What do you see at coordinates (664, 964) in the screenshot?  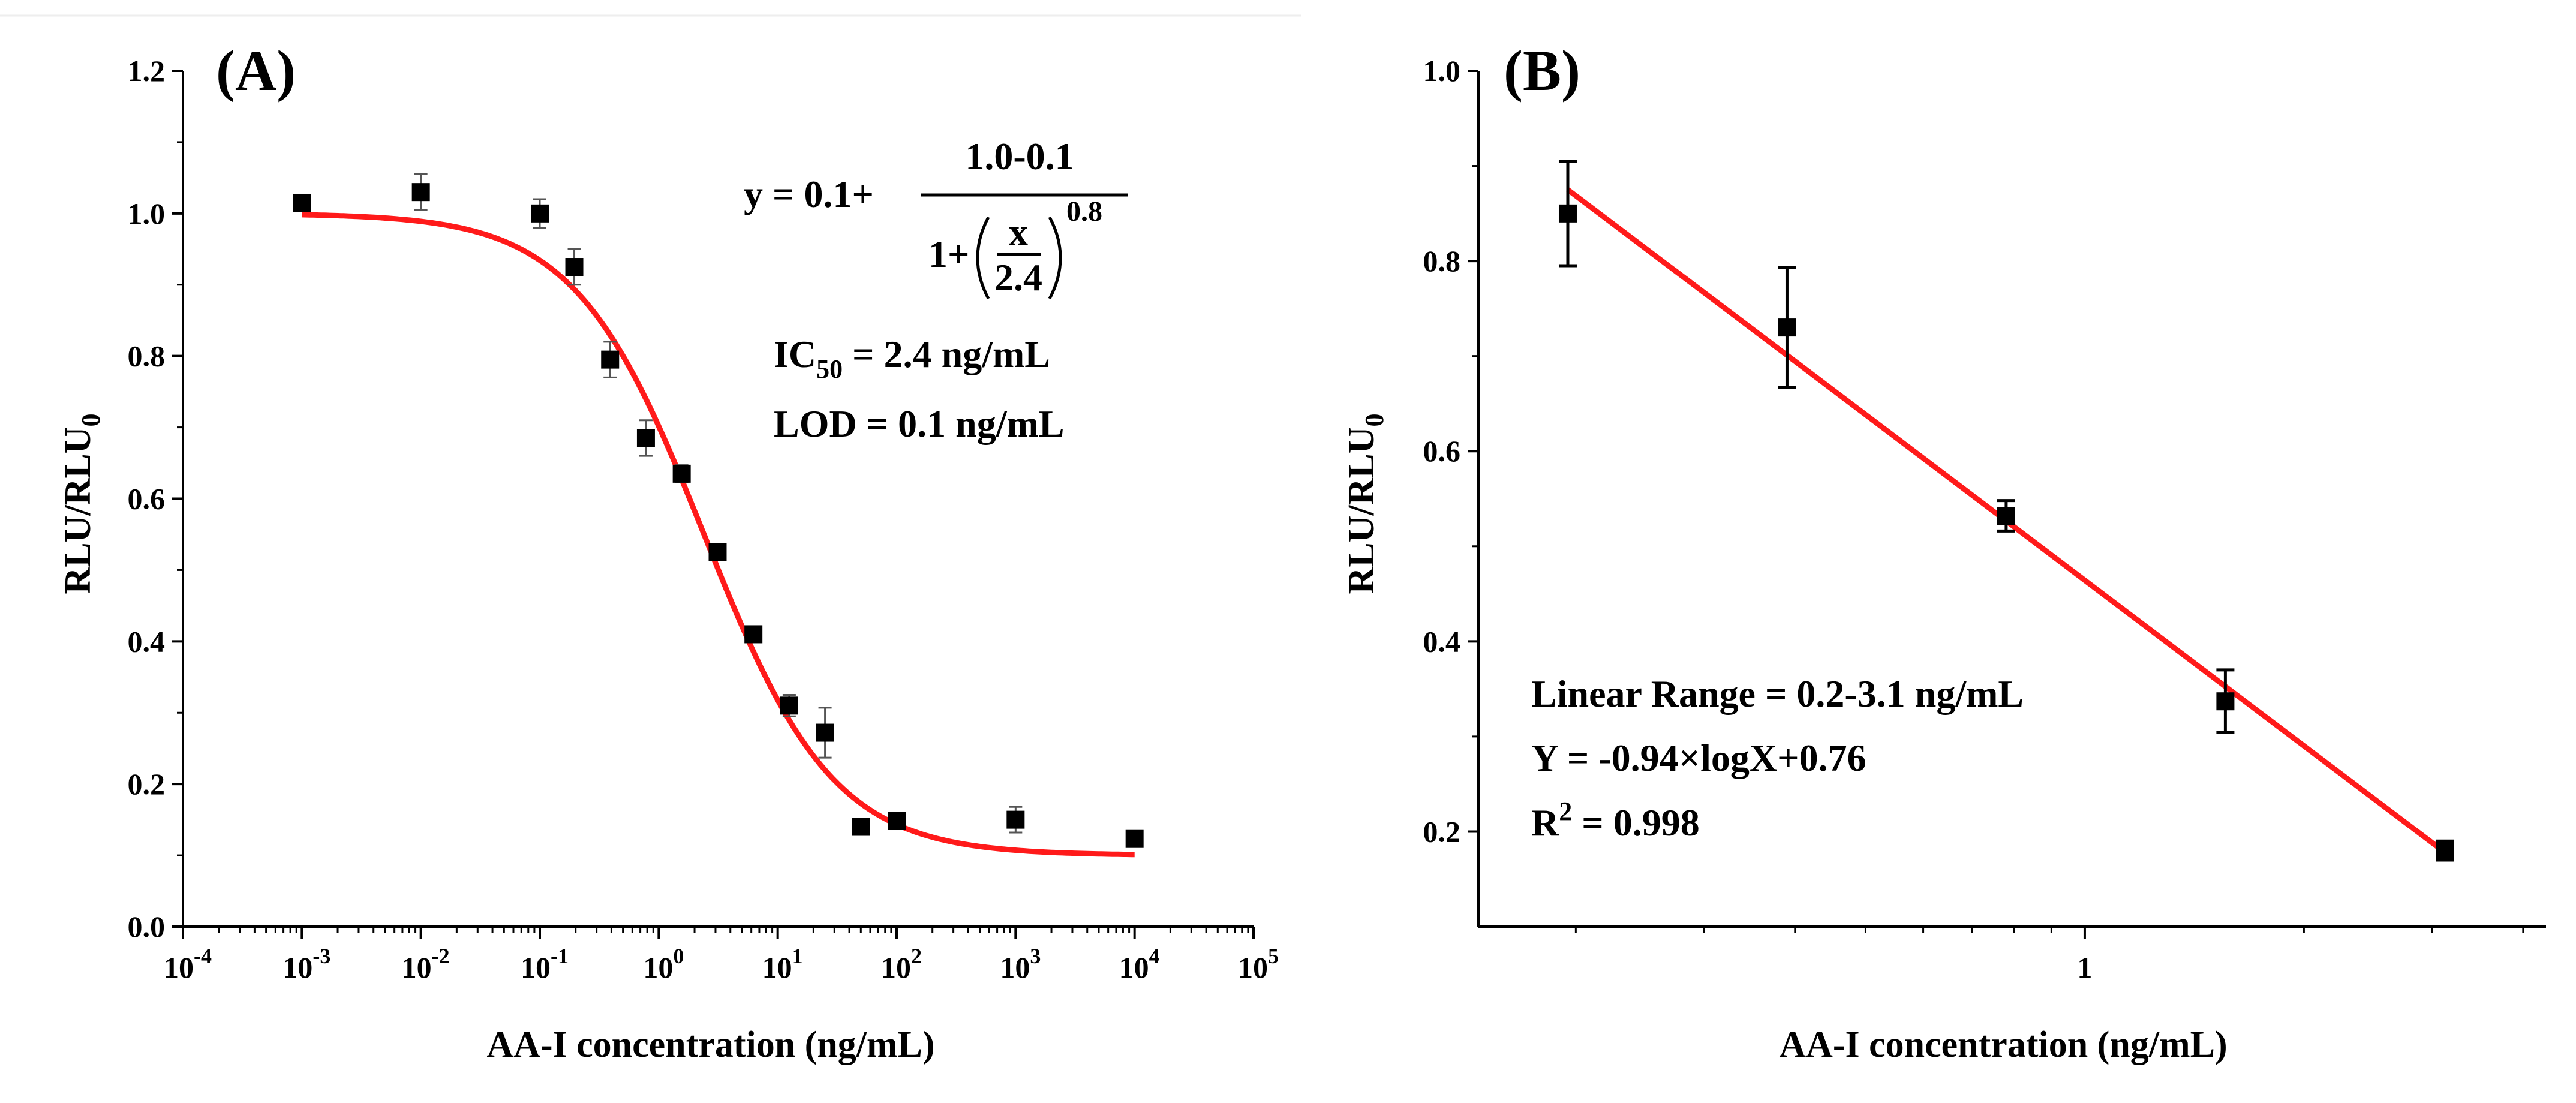 I see `x-tick-label: 10⁰` at bounding box center [664, 964].